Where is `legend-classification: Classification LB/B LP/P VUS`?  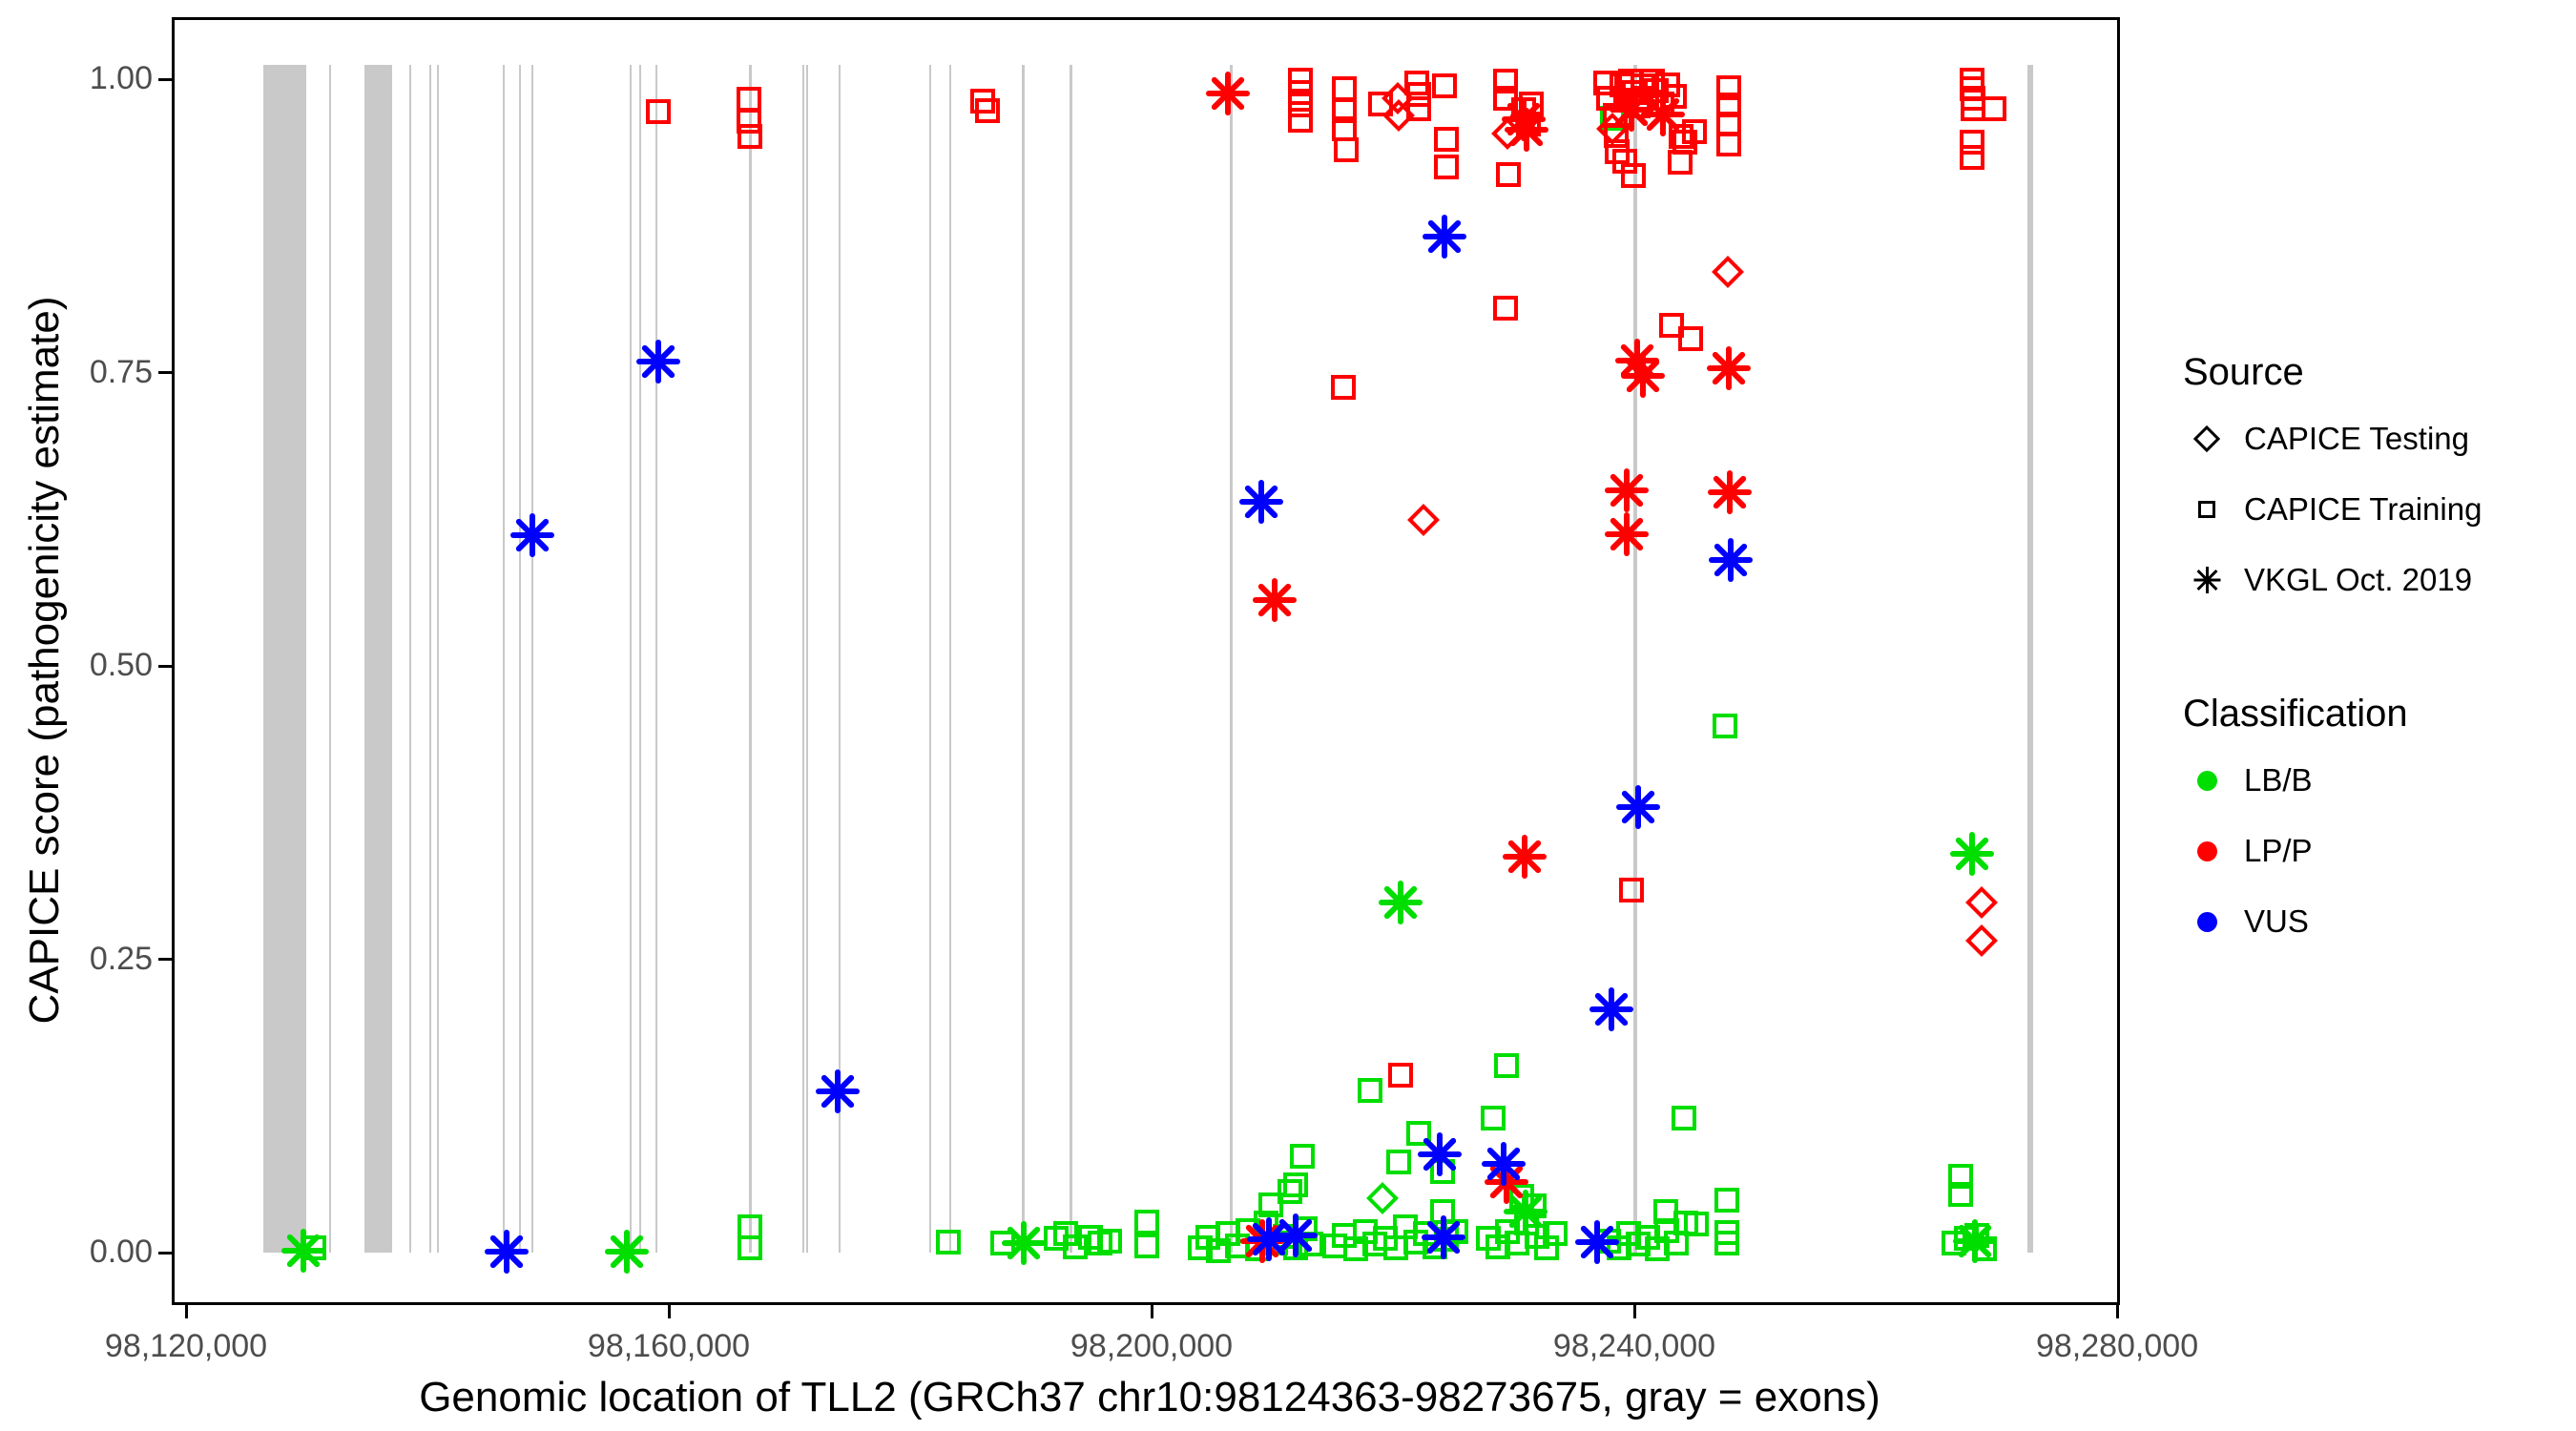
legend-classification: Classification LB/B LP/P VUS is located at coordinates (2374, 833).